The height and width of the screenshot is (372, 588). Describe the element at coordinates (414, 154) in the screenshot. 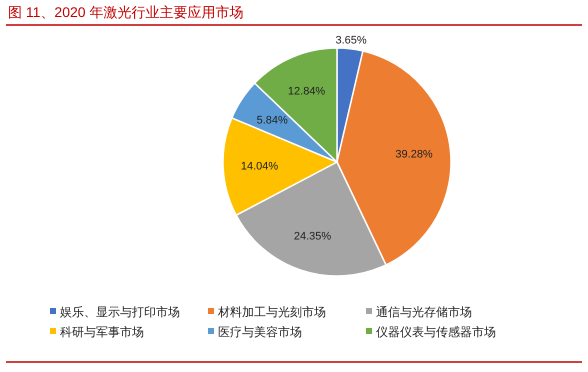

I see `data-label: 39.28%` at that location.